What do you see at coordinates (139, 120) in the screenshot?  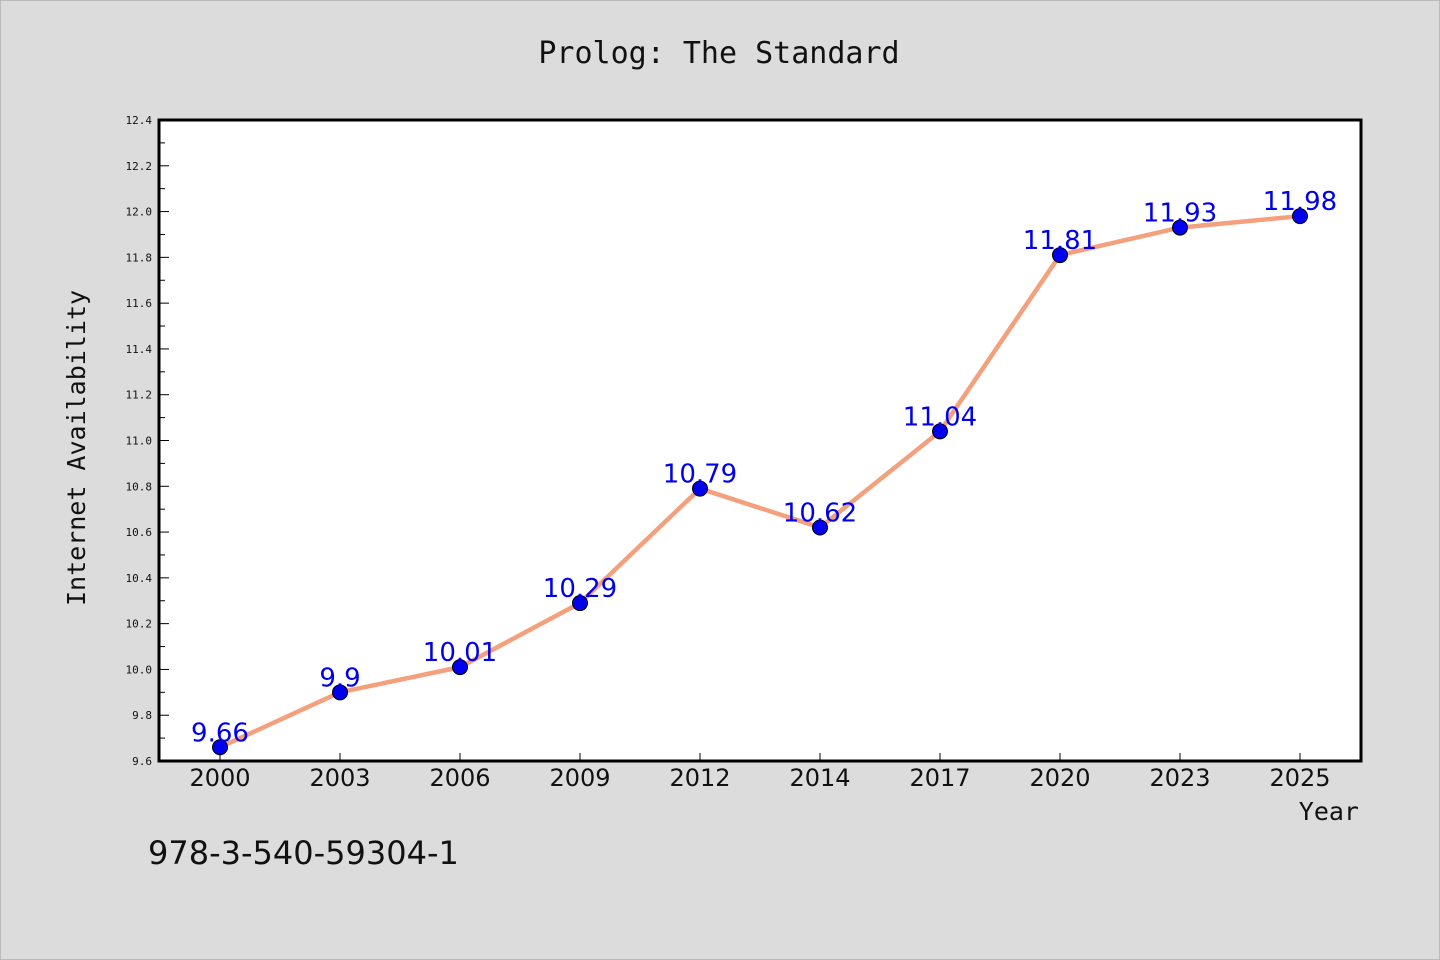 I see `y-tick-label: 12.4` at bounding box center [139, 120].